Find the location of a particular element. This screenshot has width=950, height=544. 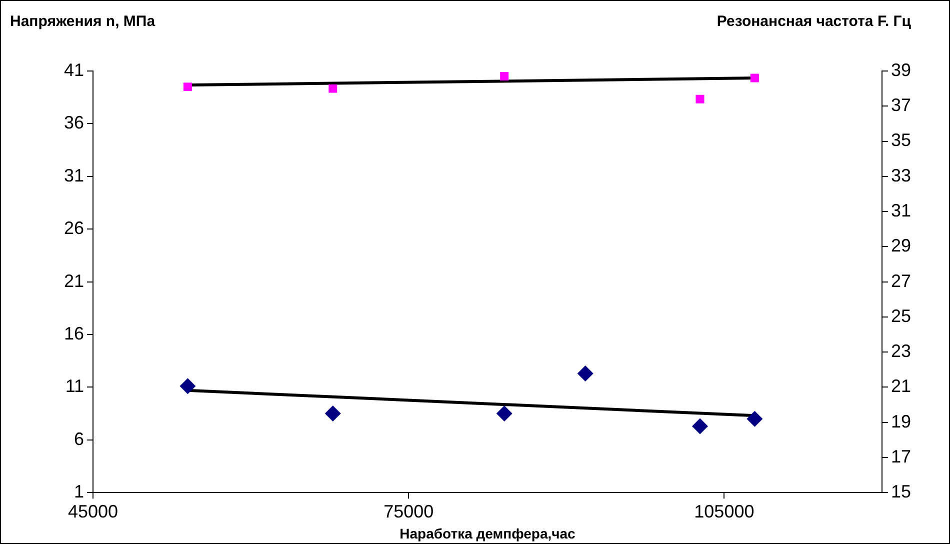

y-tick-label: 6 is located at coordinates (79, 438).